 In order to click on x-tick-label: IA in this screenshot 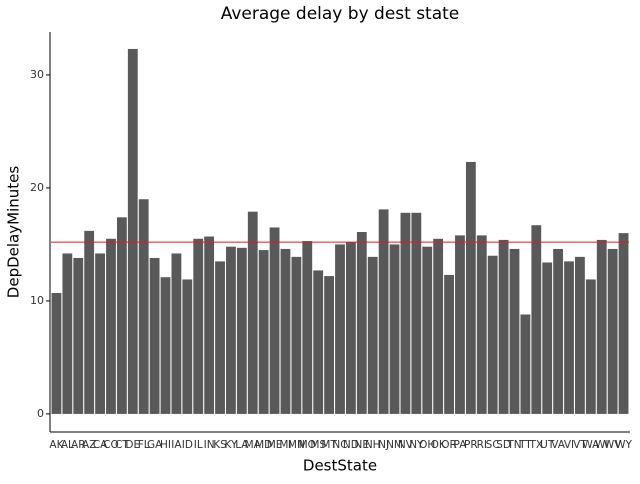, I will do `click(176, 445)`.